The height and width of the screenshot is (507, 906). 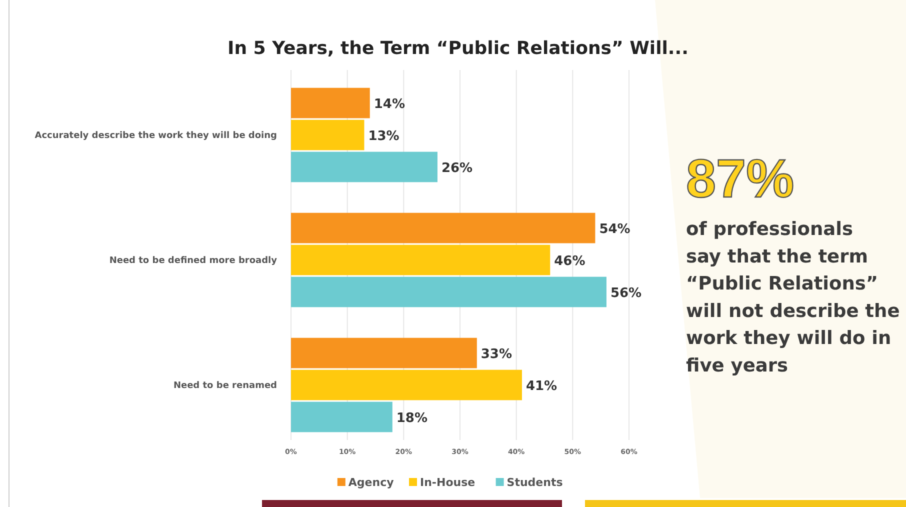 What do you see at coordinates (193, 261) in the screenshot?
I see `y-tick-label: Need to be defined more broadly` at bounding box center [193, 261].